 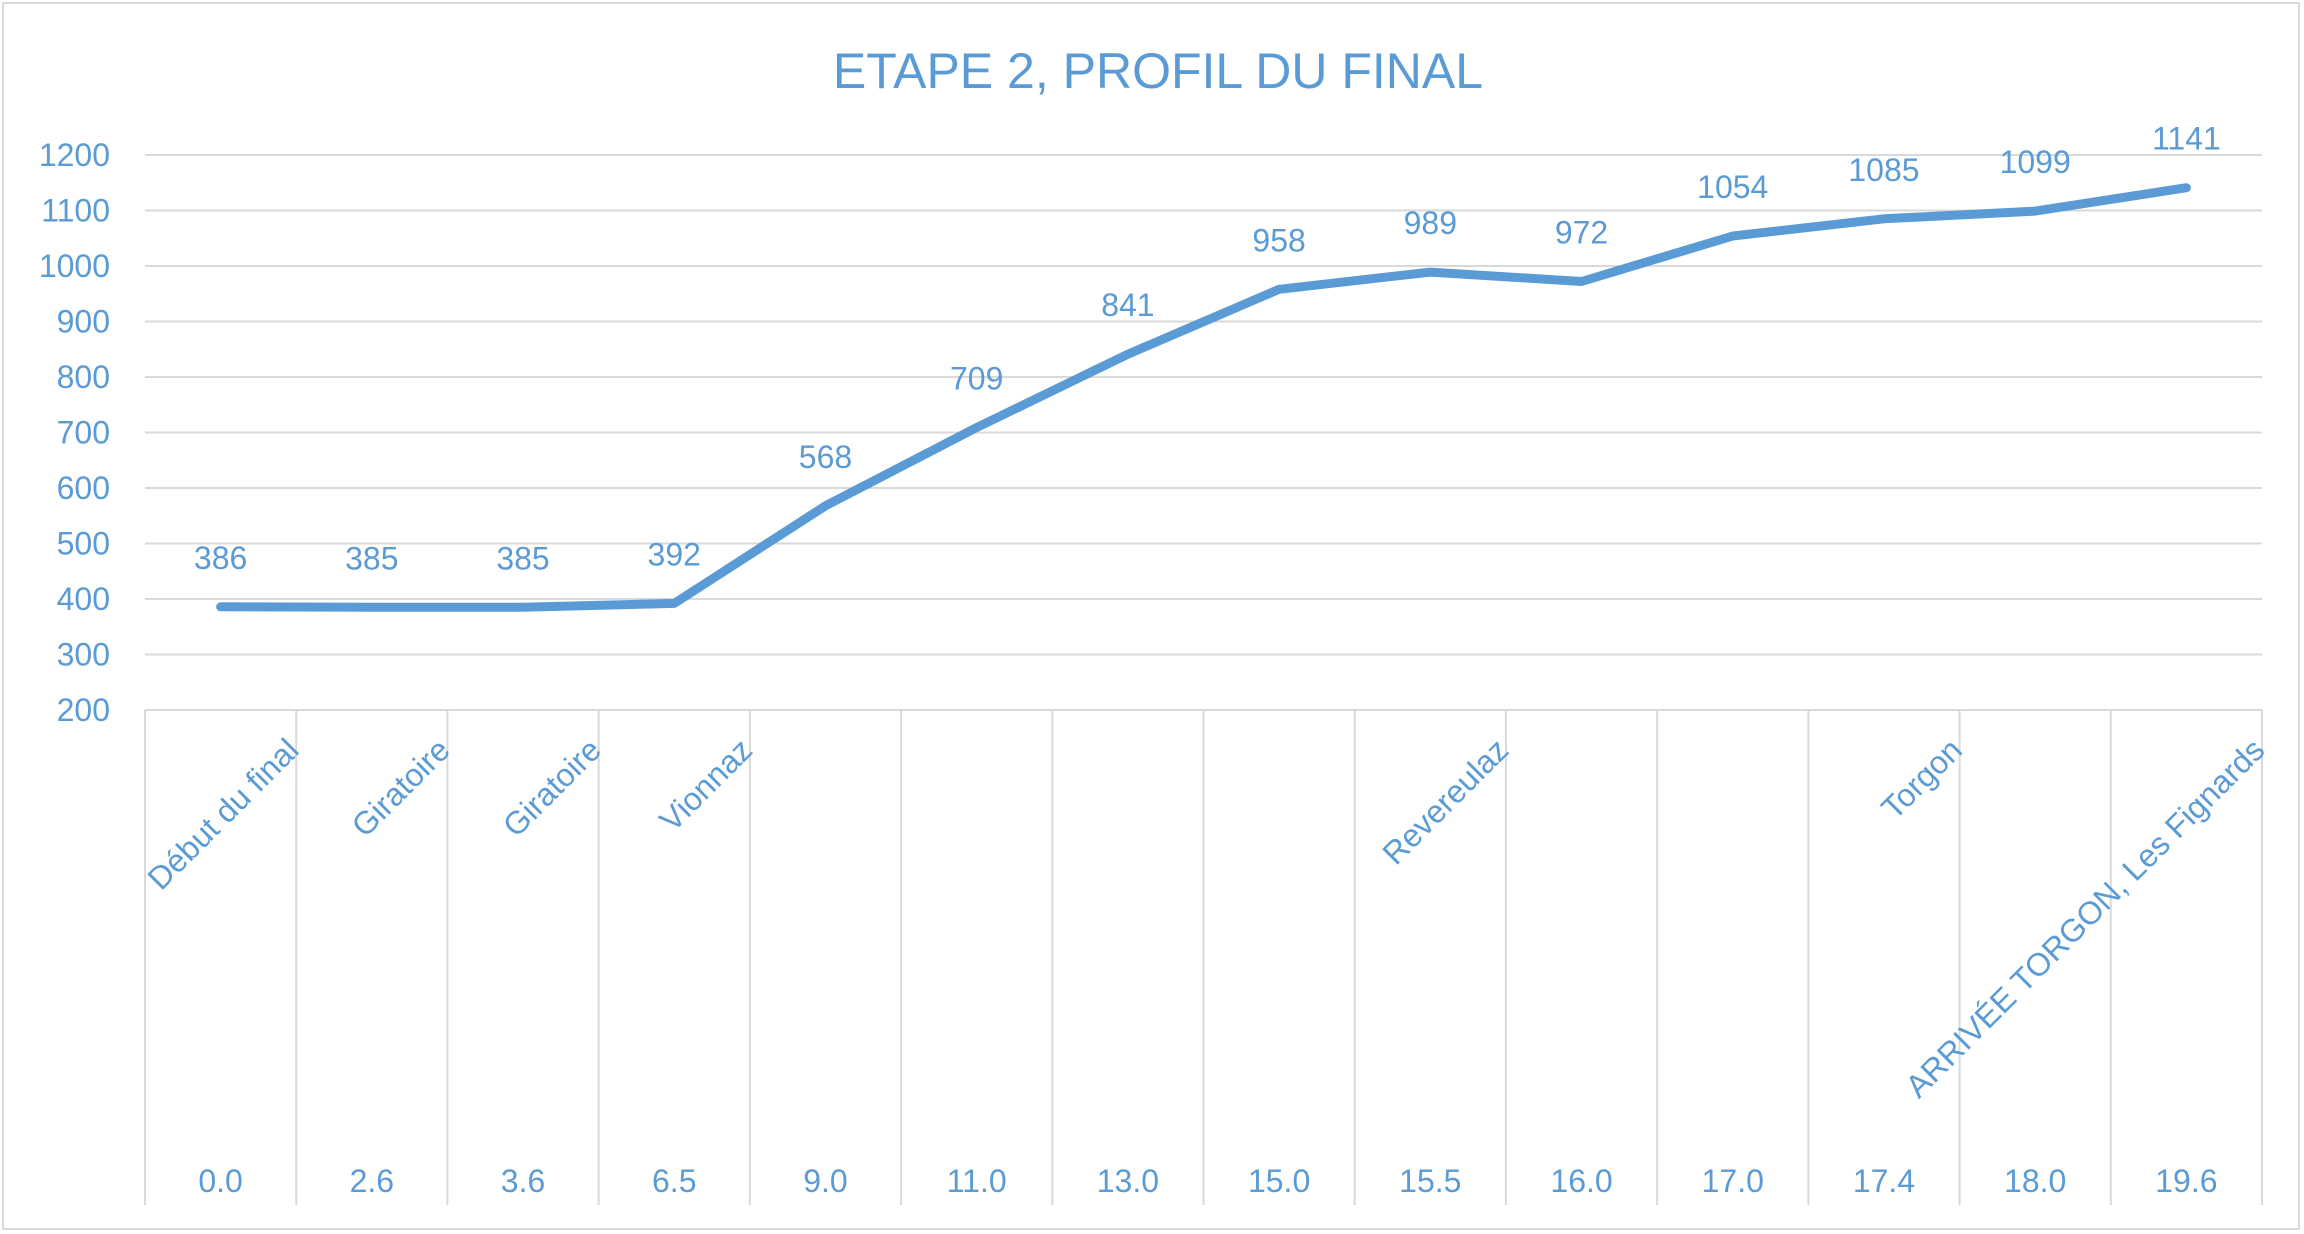 I want to click on category-km-label: 9.0, so click(x=825, y=1181).